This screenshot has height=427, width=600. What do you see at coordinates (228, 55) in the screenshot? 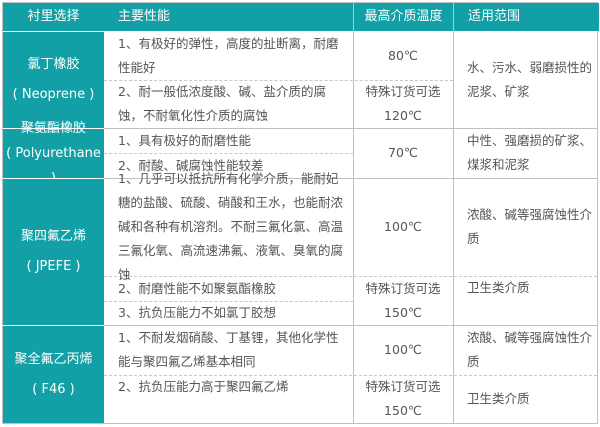
I see `property-item: 1、有极好的弹性，高度的扯断离，耐磨性能好` at bounding box center [228, 55].